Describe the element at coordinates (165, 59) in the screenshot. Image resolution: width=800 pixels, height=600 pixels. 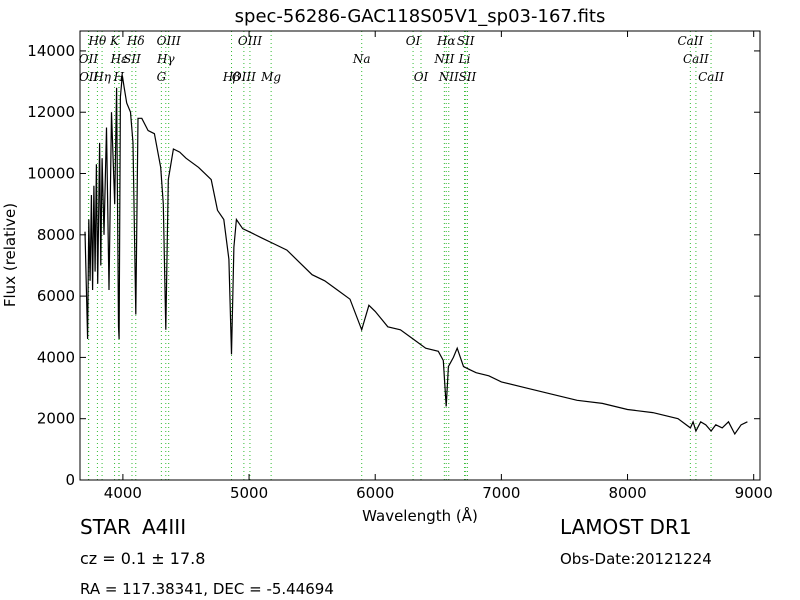
I see `spectral-line-label: Hγ` at that location.